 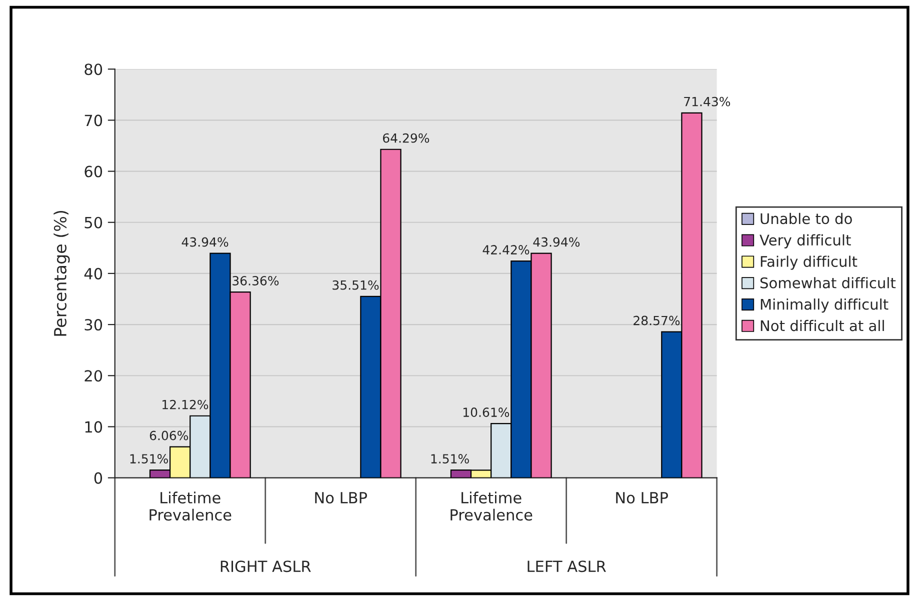 I want to click on legend-label: Fairly difficult, so click(x=809, y=263).